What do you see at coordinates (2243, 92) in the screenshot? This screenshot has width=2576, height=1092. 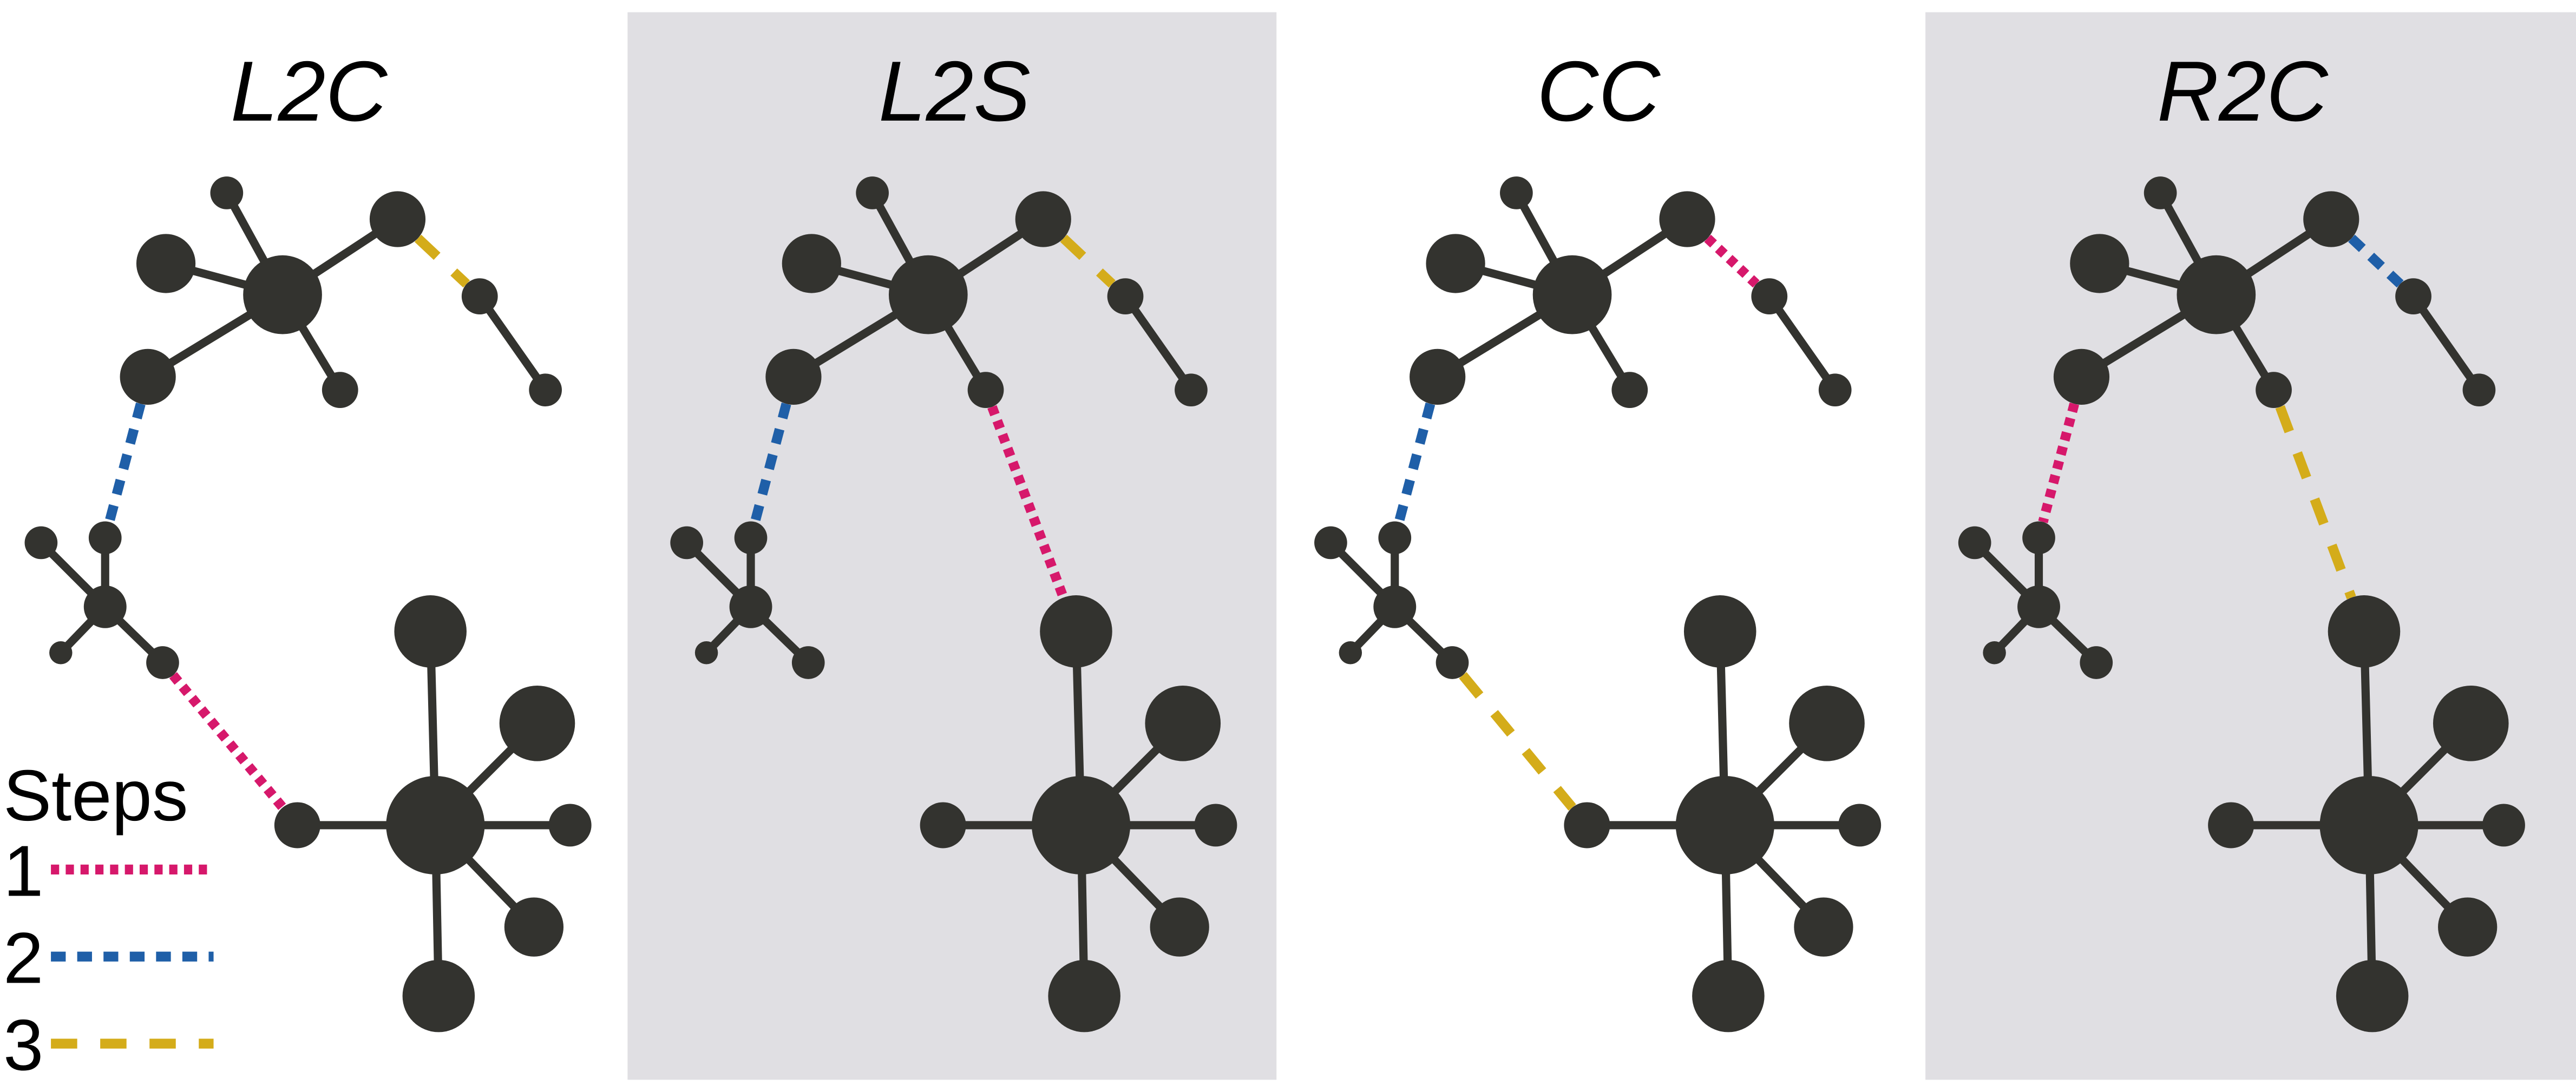 I see `panel-title: R2C` at bounding box center [2243, 92].